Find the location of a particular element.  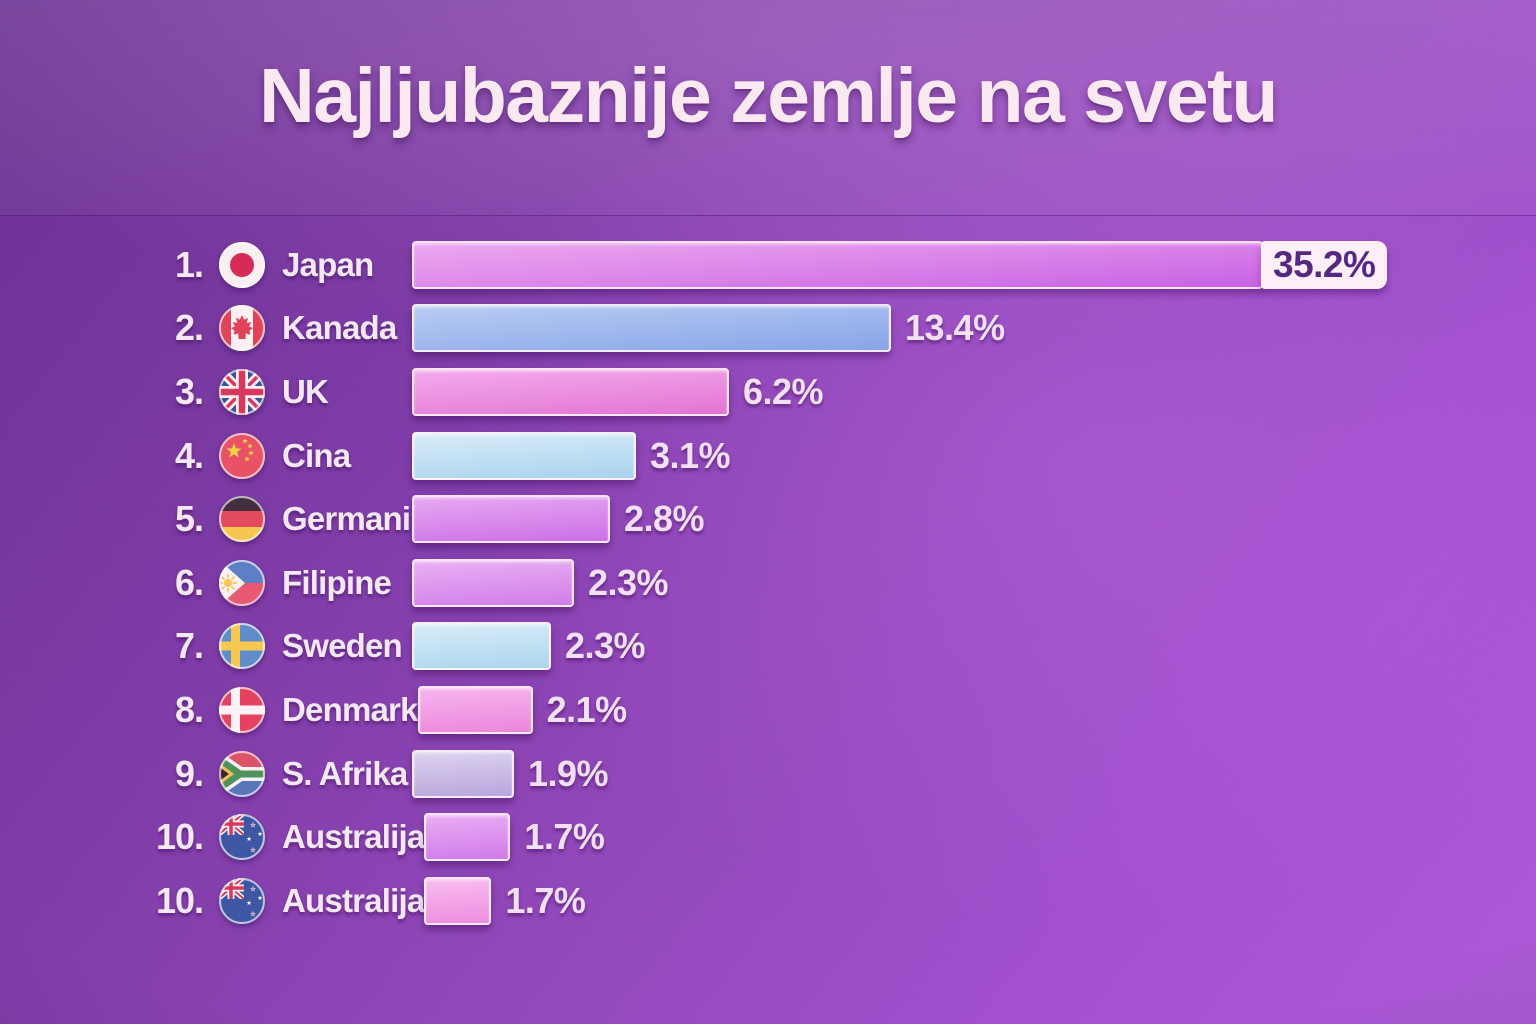

rank-label: 8. is located at coordinates (189, 709).